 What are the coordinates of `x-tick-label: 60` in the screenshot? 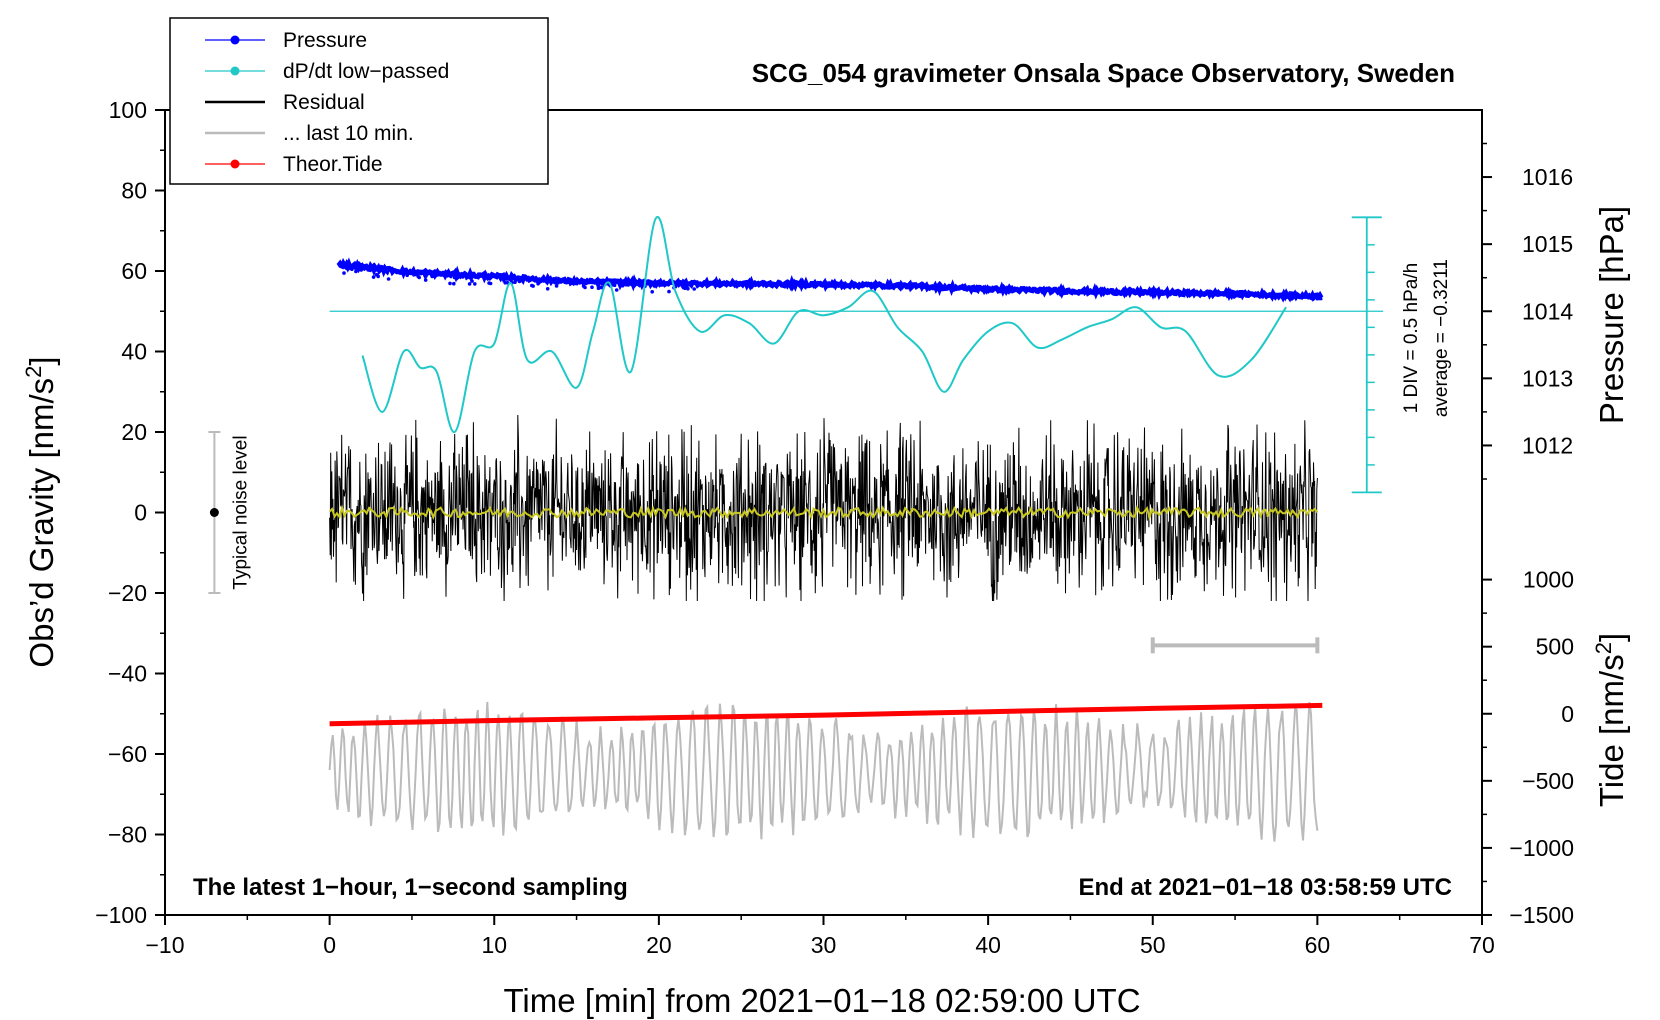 It's located at (1318, 945).